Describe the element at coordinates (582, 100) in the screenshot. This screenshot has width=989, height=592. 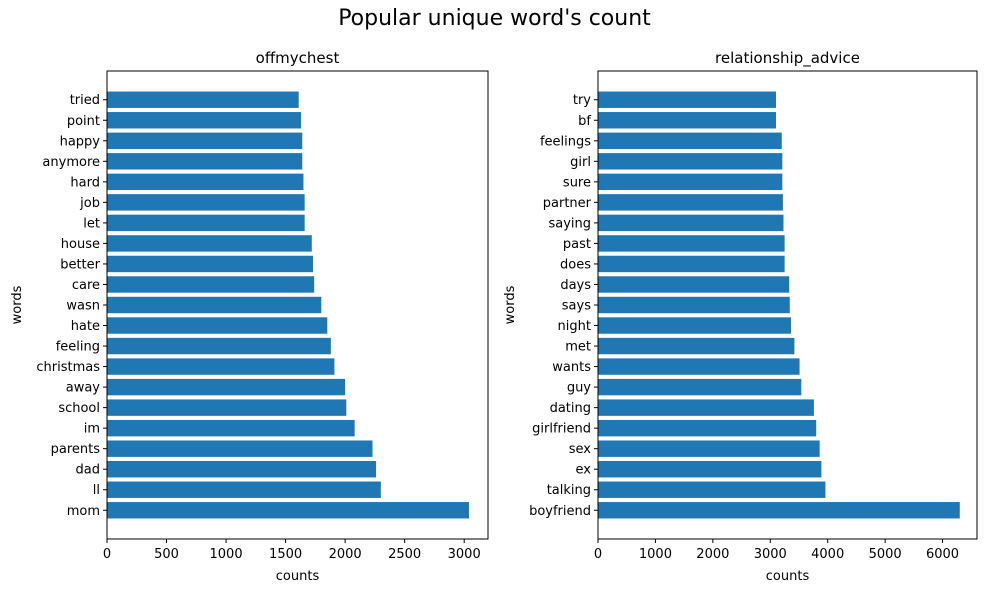
I see `y-tick-label-try: try` at that location.